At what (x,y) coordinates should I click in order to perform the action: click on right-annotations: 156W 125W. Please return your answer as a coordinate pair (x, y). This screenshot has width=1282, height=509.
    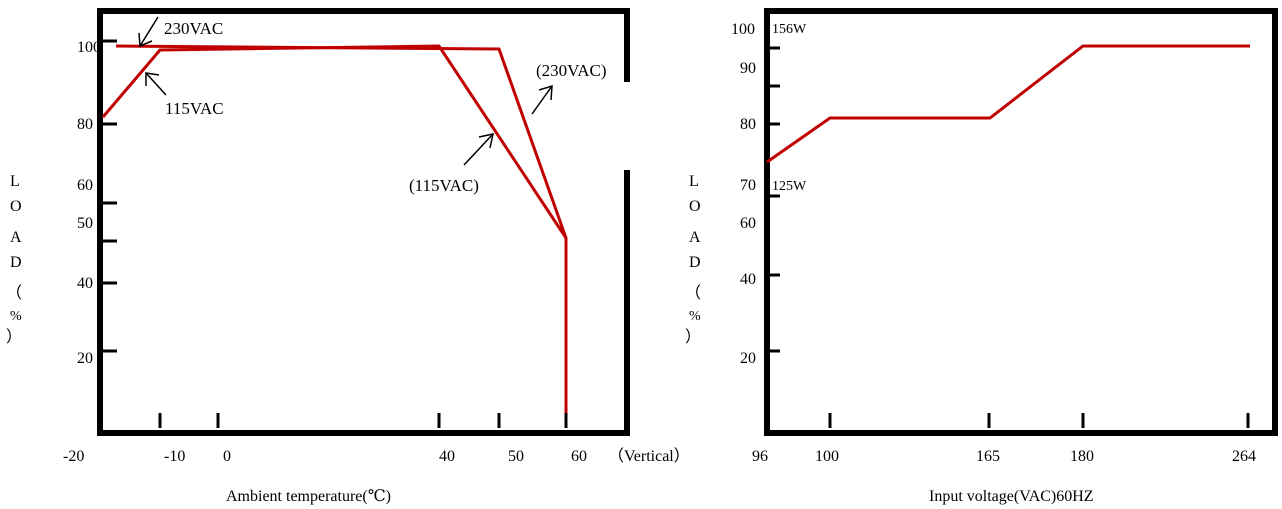
    Looking at the image, I should click on (789, 108).